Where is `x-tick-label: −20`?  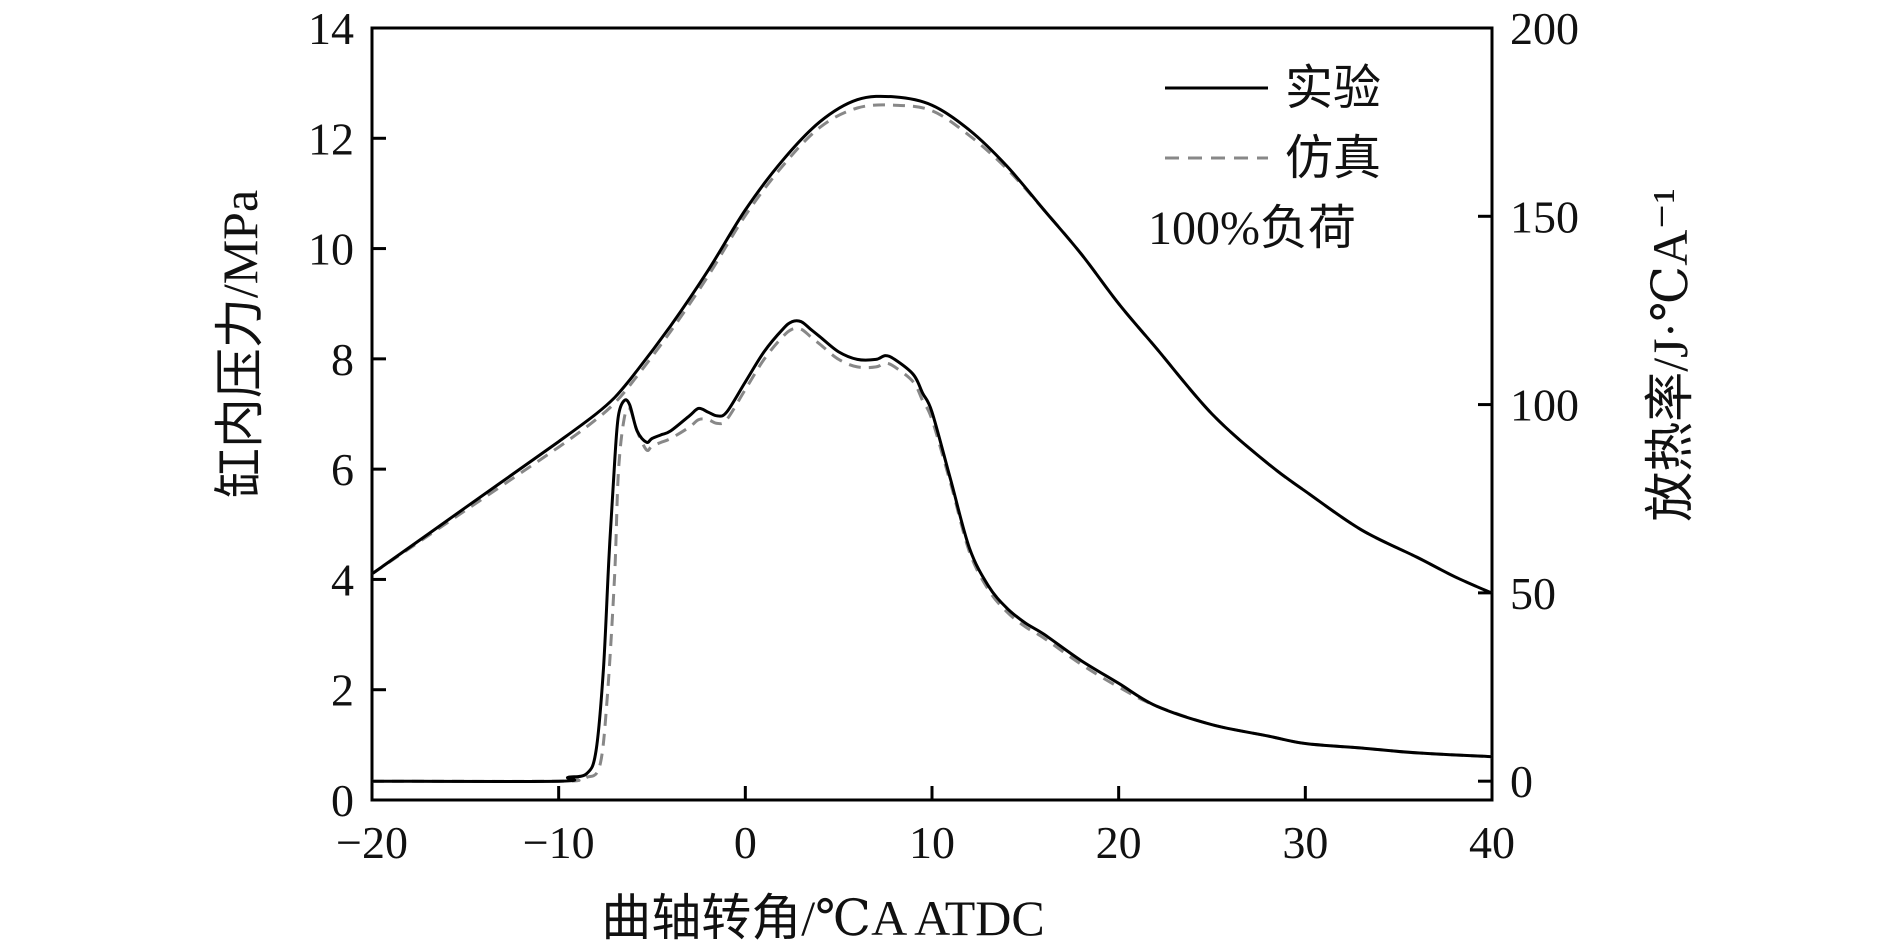 x-tick-label: −20 is located at coordinates (372, 842).